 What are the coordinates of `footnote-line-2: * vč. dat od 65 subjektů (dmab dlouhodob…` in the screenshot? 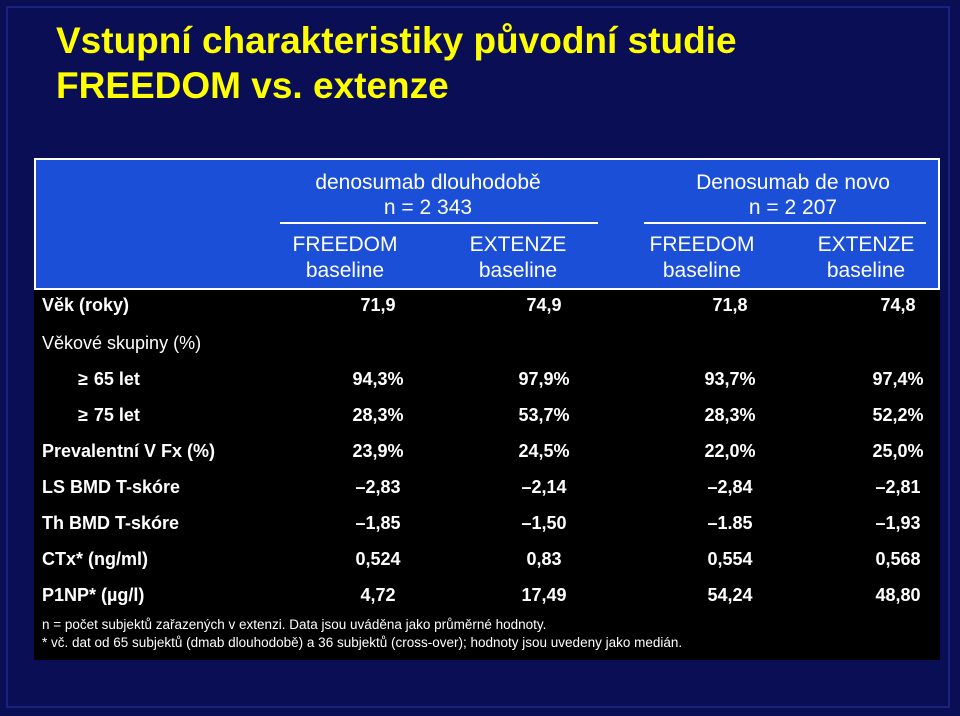 It's located at (362, 642).